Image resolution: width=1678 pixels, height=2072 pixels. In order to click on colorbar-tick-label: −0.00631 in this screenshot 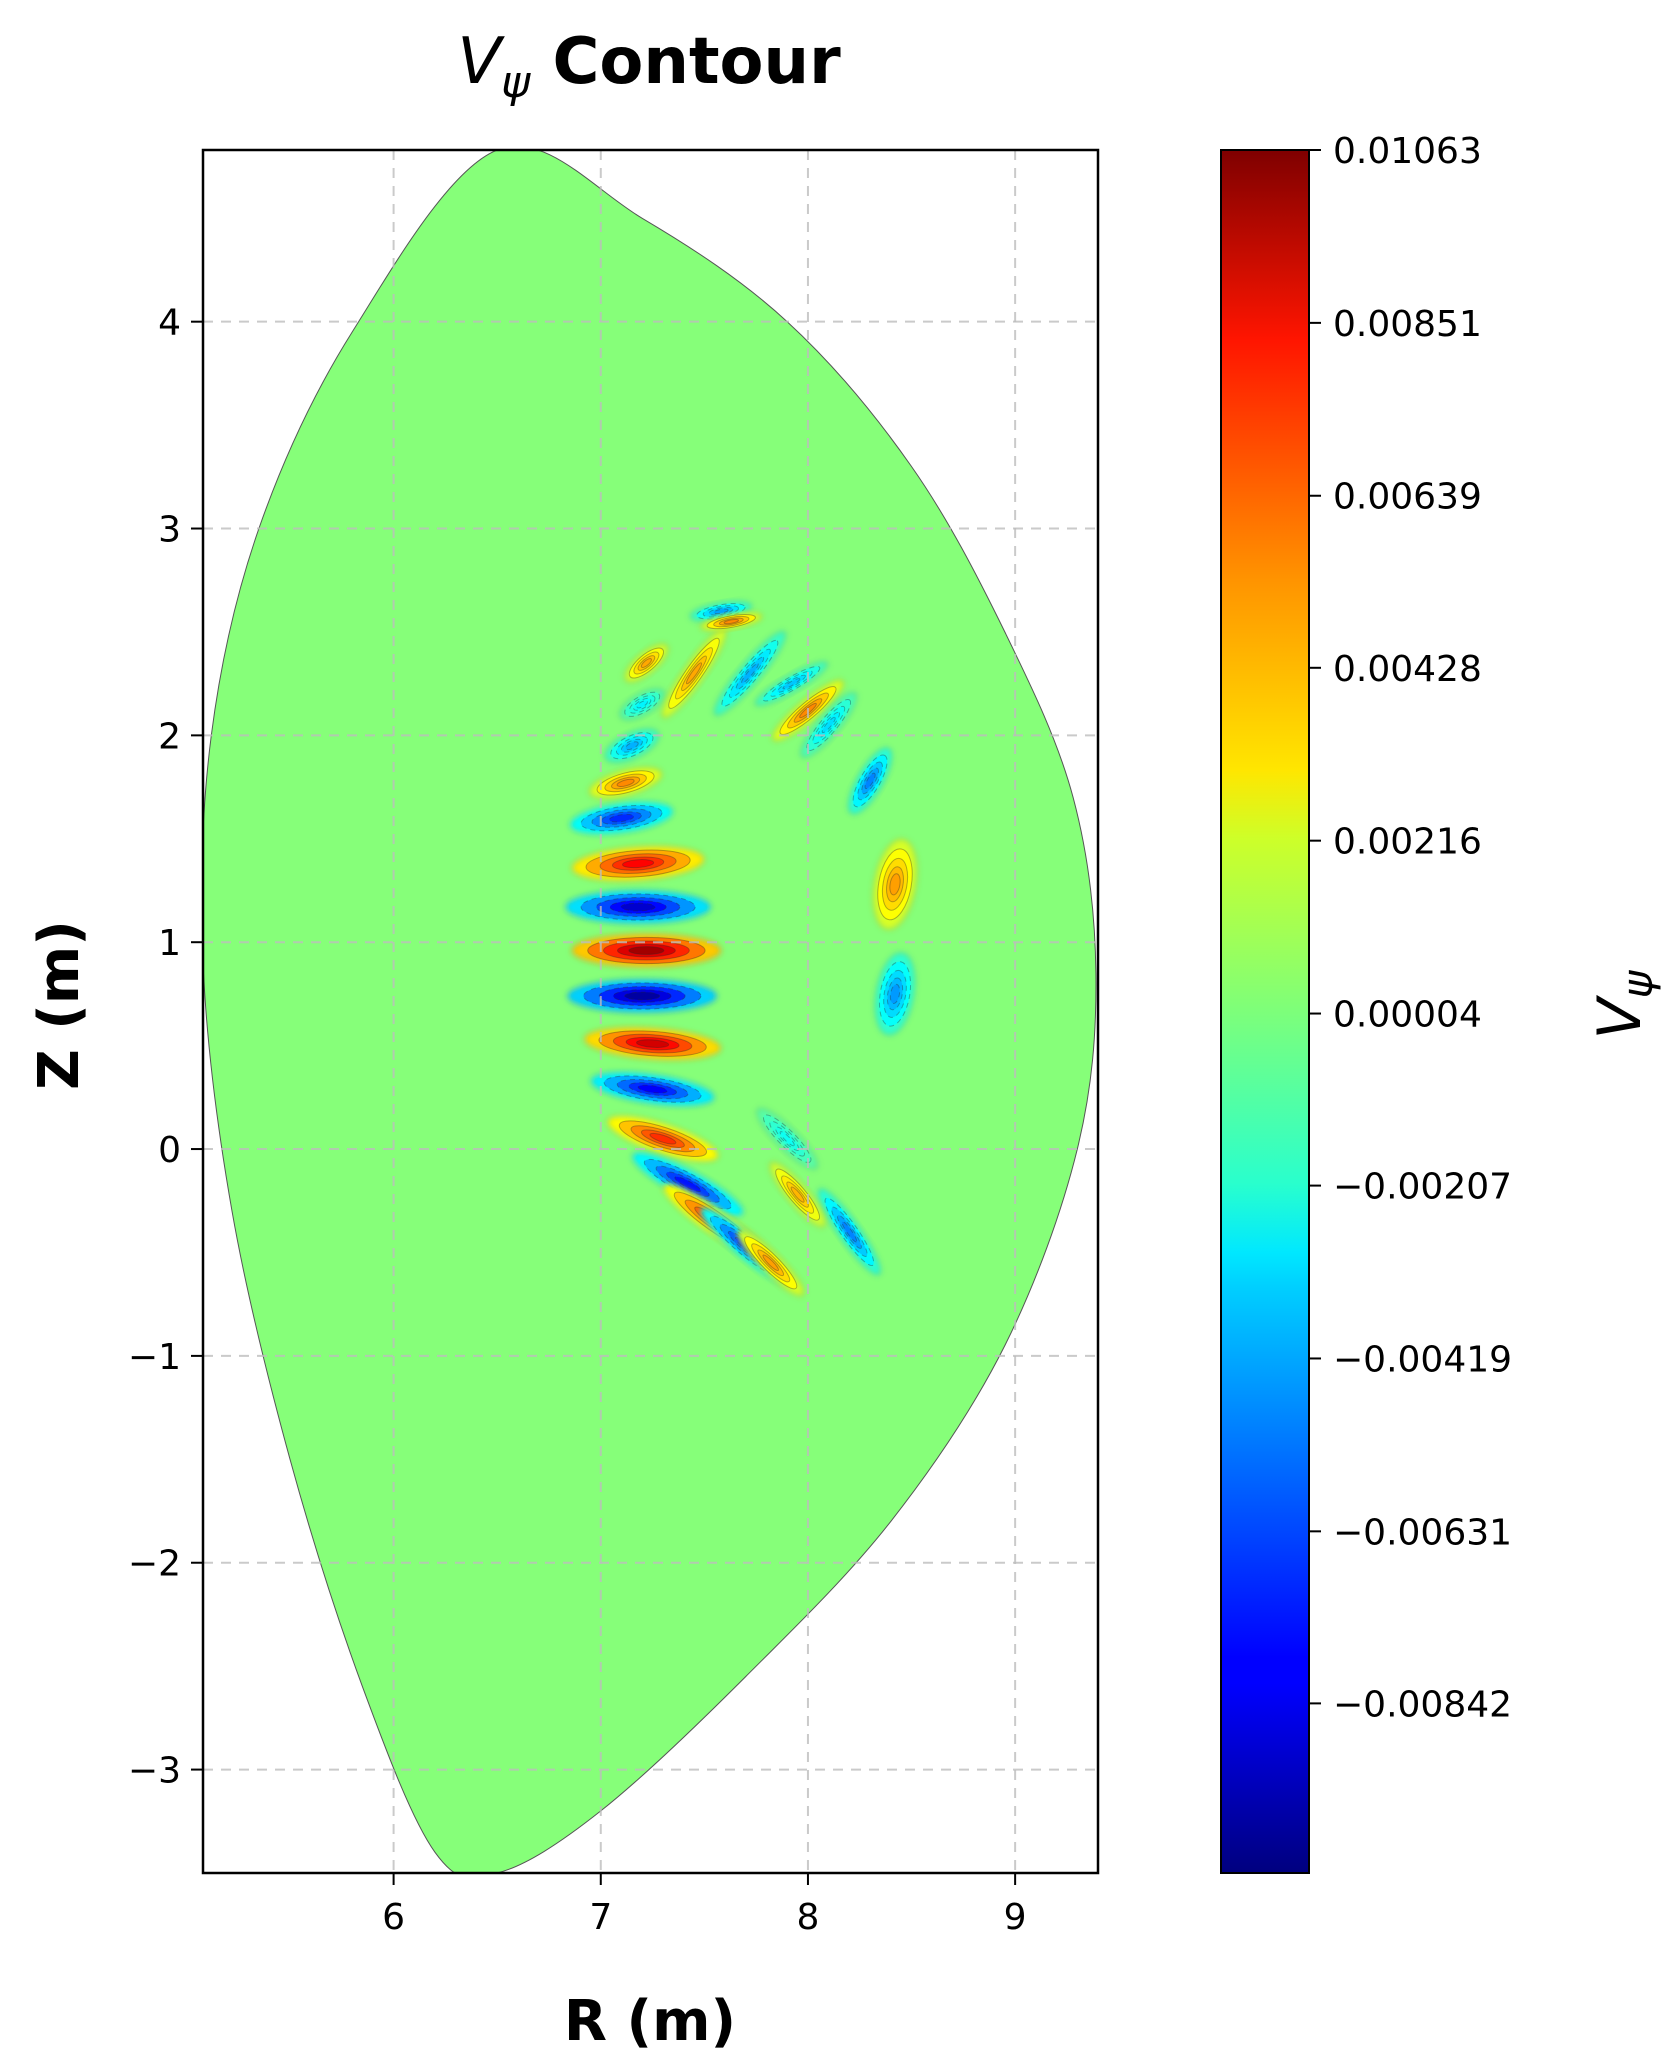, I will do `click(1422, 1532)`.